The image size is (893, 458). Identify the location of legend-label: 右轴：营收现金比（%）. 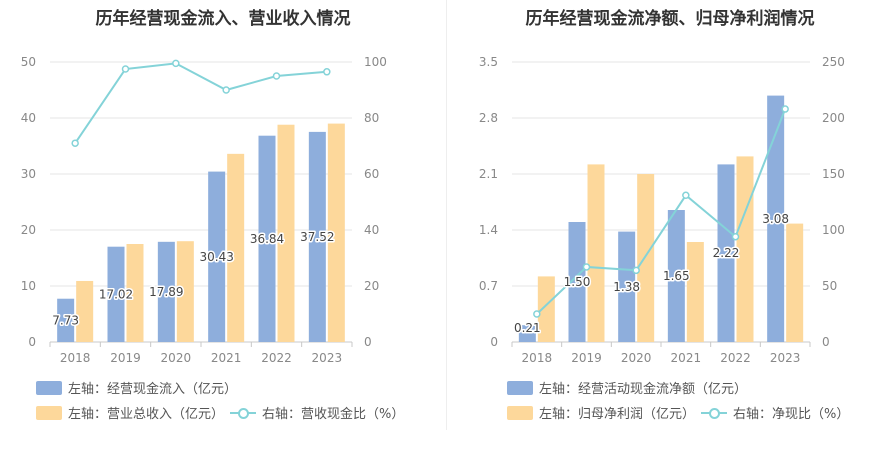
(333, 414).